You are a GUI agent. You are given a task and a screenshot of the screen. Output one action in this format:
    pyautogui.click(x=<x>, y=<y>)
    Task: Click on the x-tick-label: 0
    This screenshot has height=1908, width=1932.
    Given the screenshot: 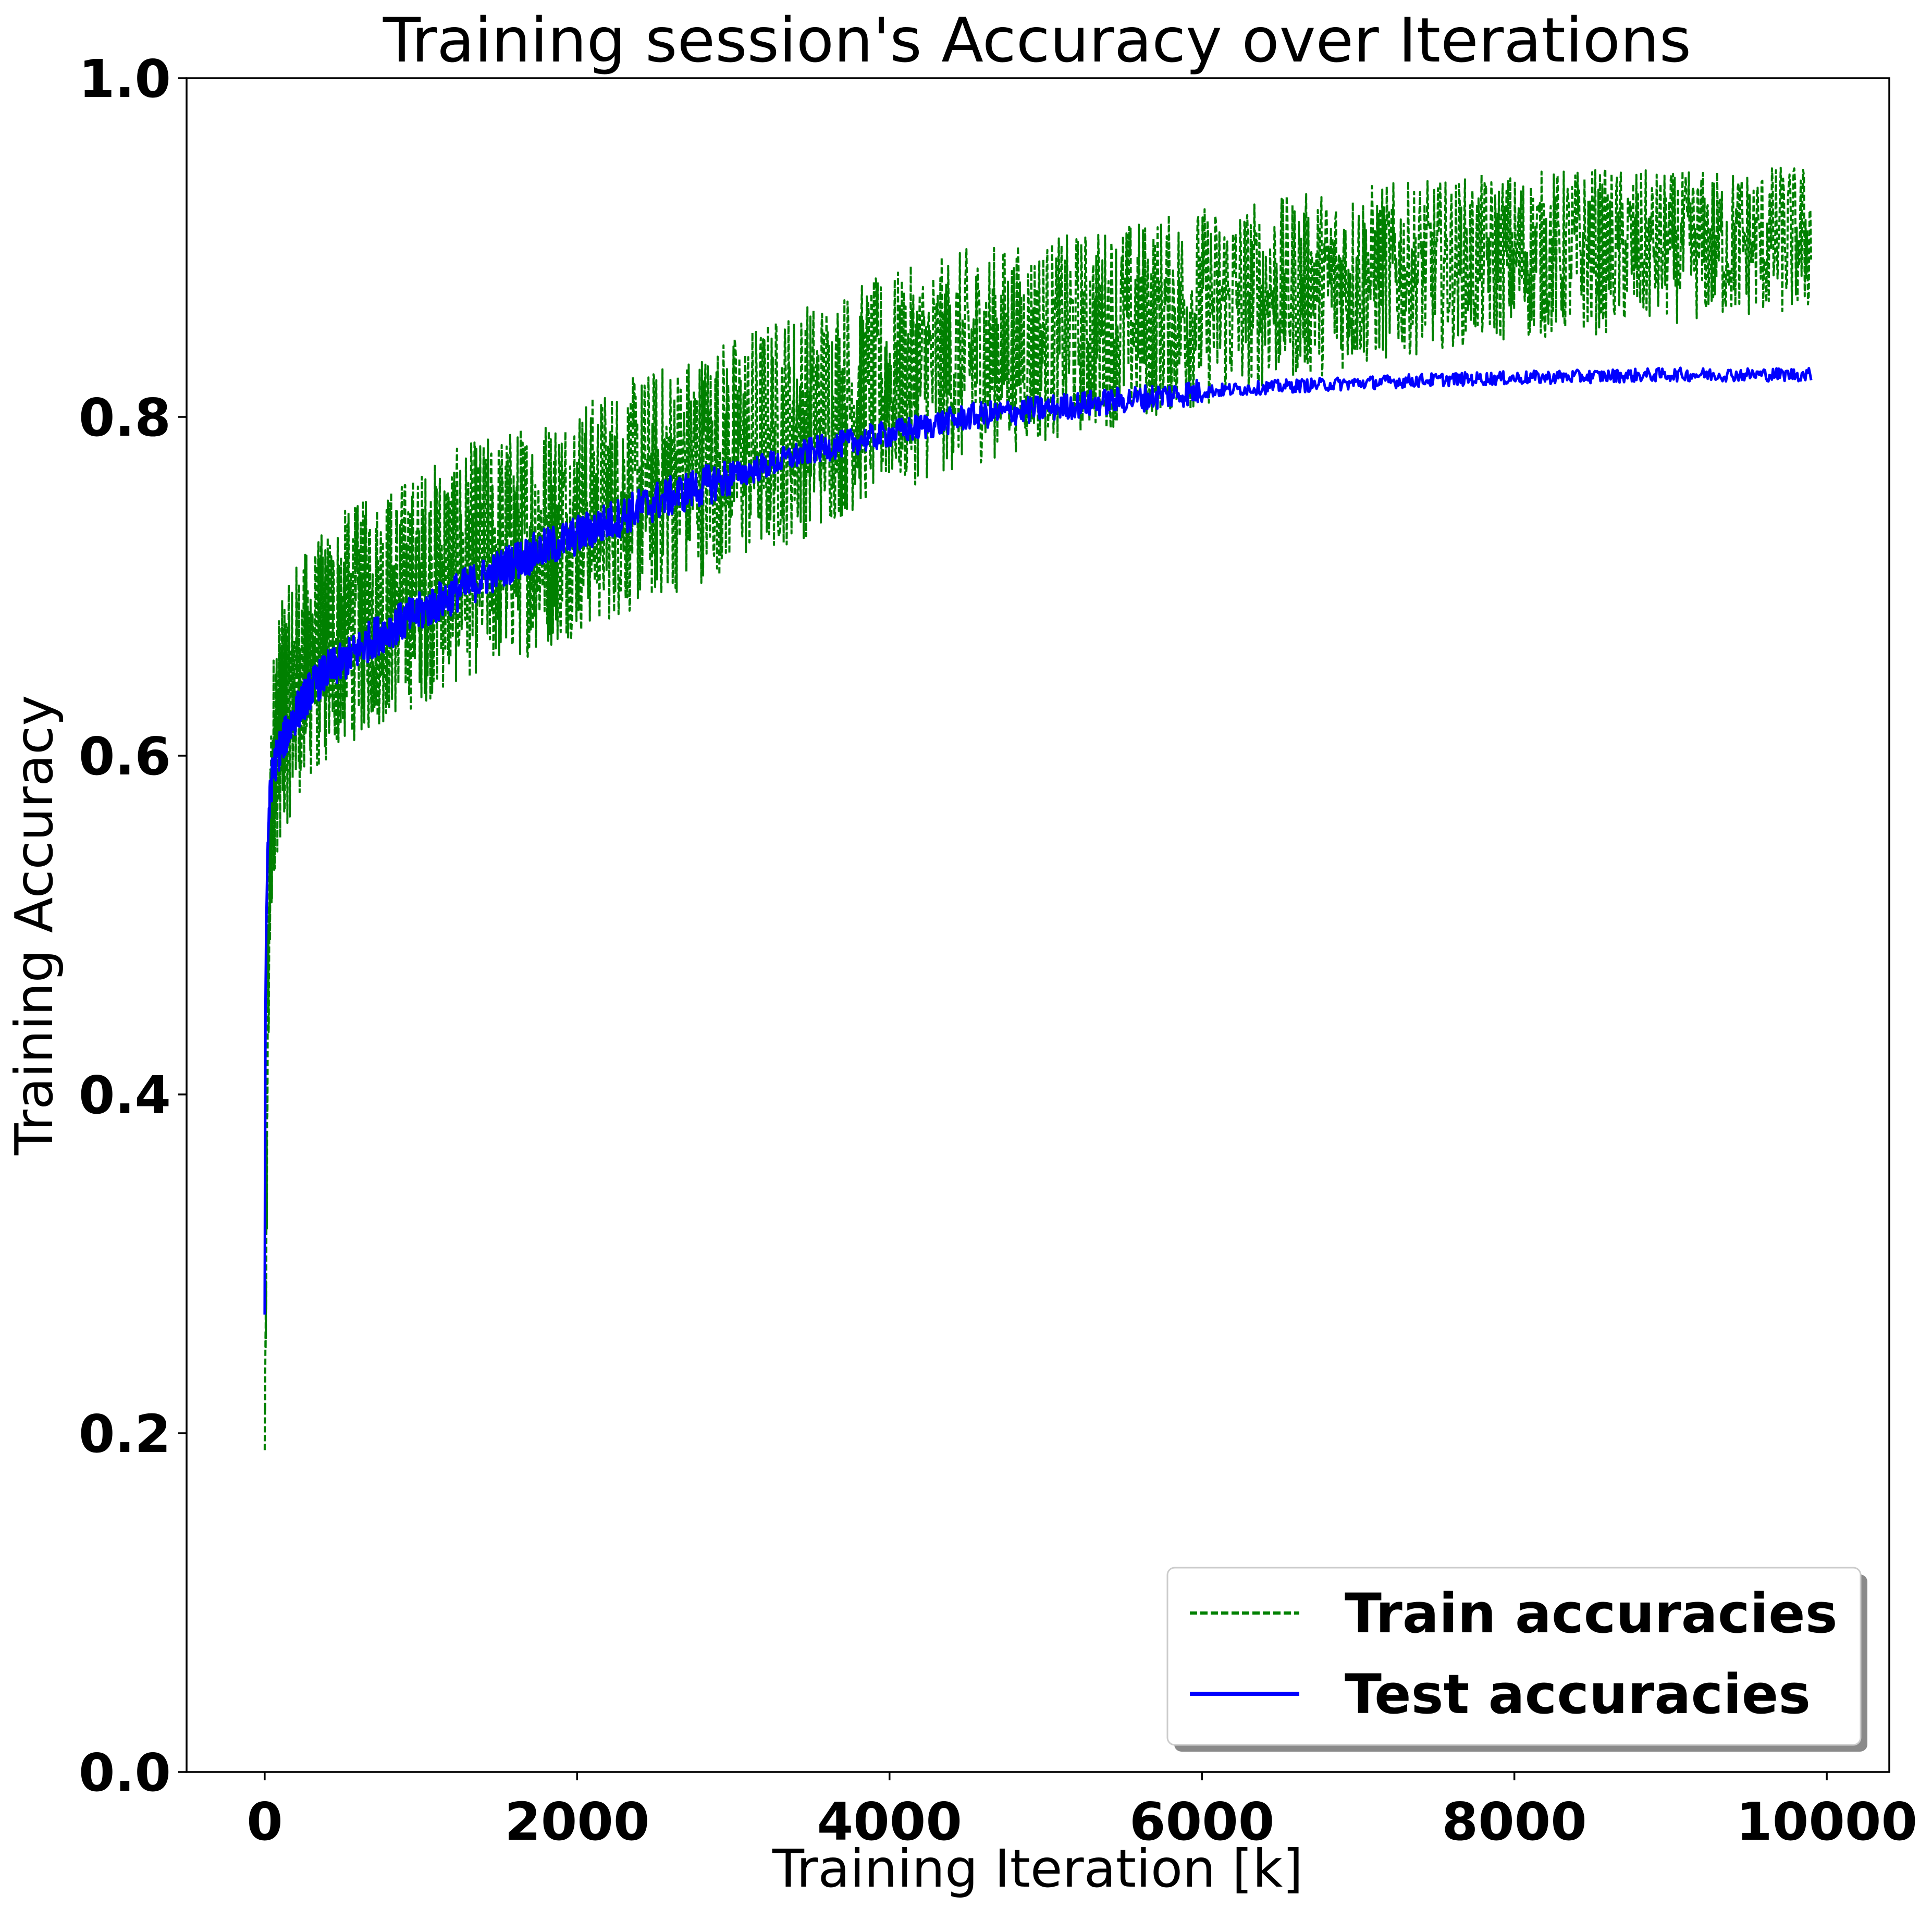 What is the action you would take?
    pyautogui.click(x=265, y=1821)
    